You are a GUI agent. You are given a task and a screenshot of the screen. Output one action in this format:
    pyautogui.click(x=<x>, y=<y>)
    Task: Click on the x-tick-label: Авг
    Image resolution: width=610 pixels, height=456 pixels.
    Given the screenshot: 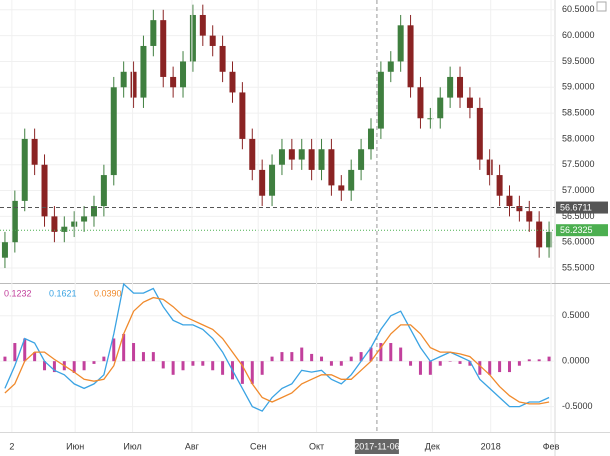 What is the action you would take?
    pyautogui.click(x=192, y=446)
    